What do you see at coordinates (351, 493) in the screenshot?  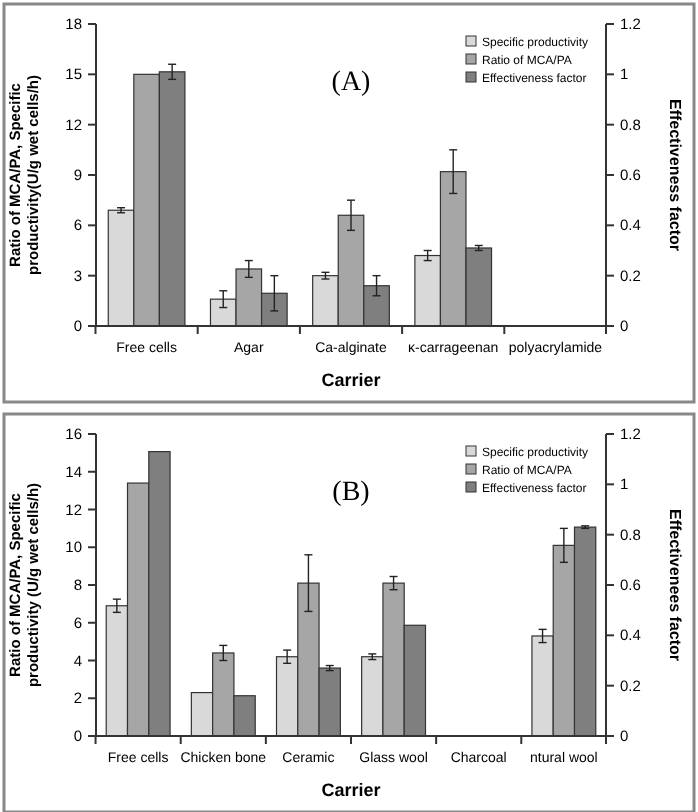 I see `text: (B)` at bounding box center [351, 493].